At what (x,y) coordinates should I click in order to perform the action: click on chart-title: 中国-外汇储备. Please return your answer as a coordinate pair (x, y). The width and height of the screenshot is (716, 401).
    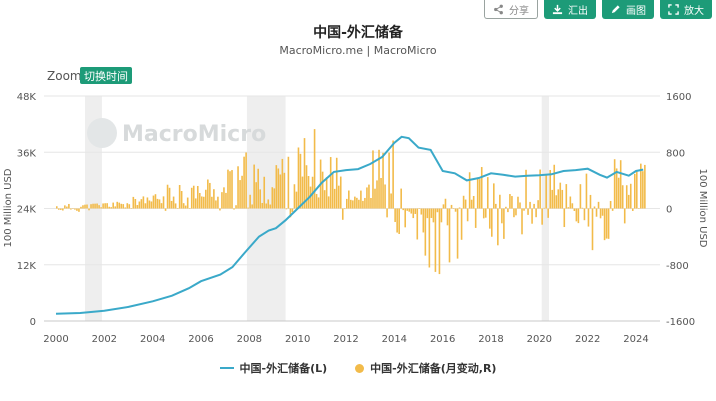
    Looking at the image, I should click on (358, 33).